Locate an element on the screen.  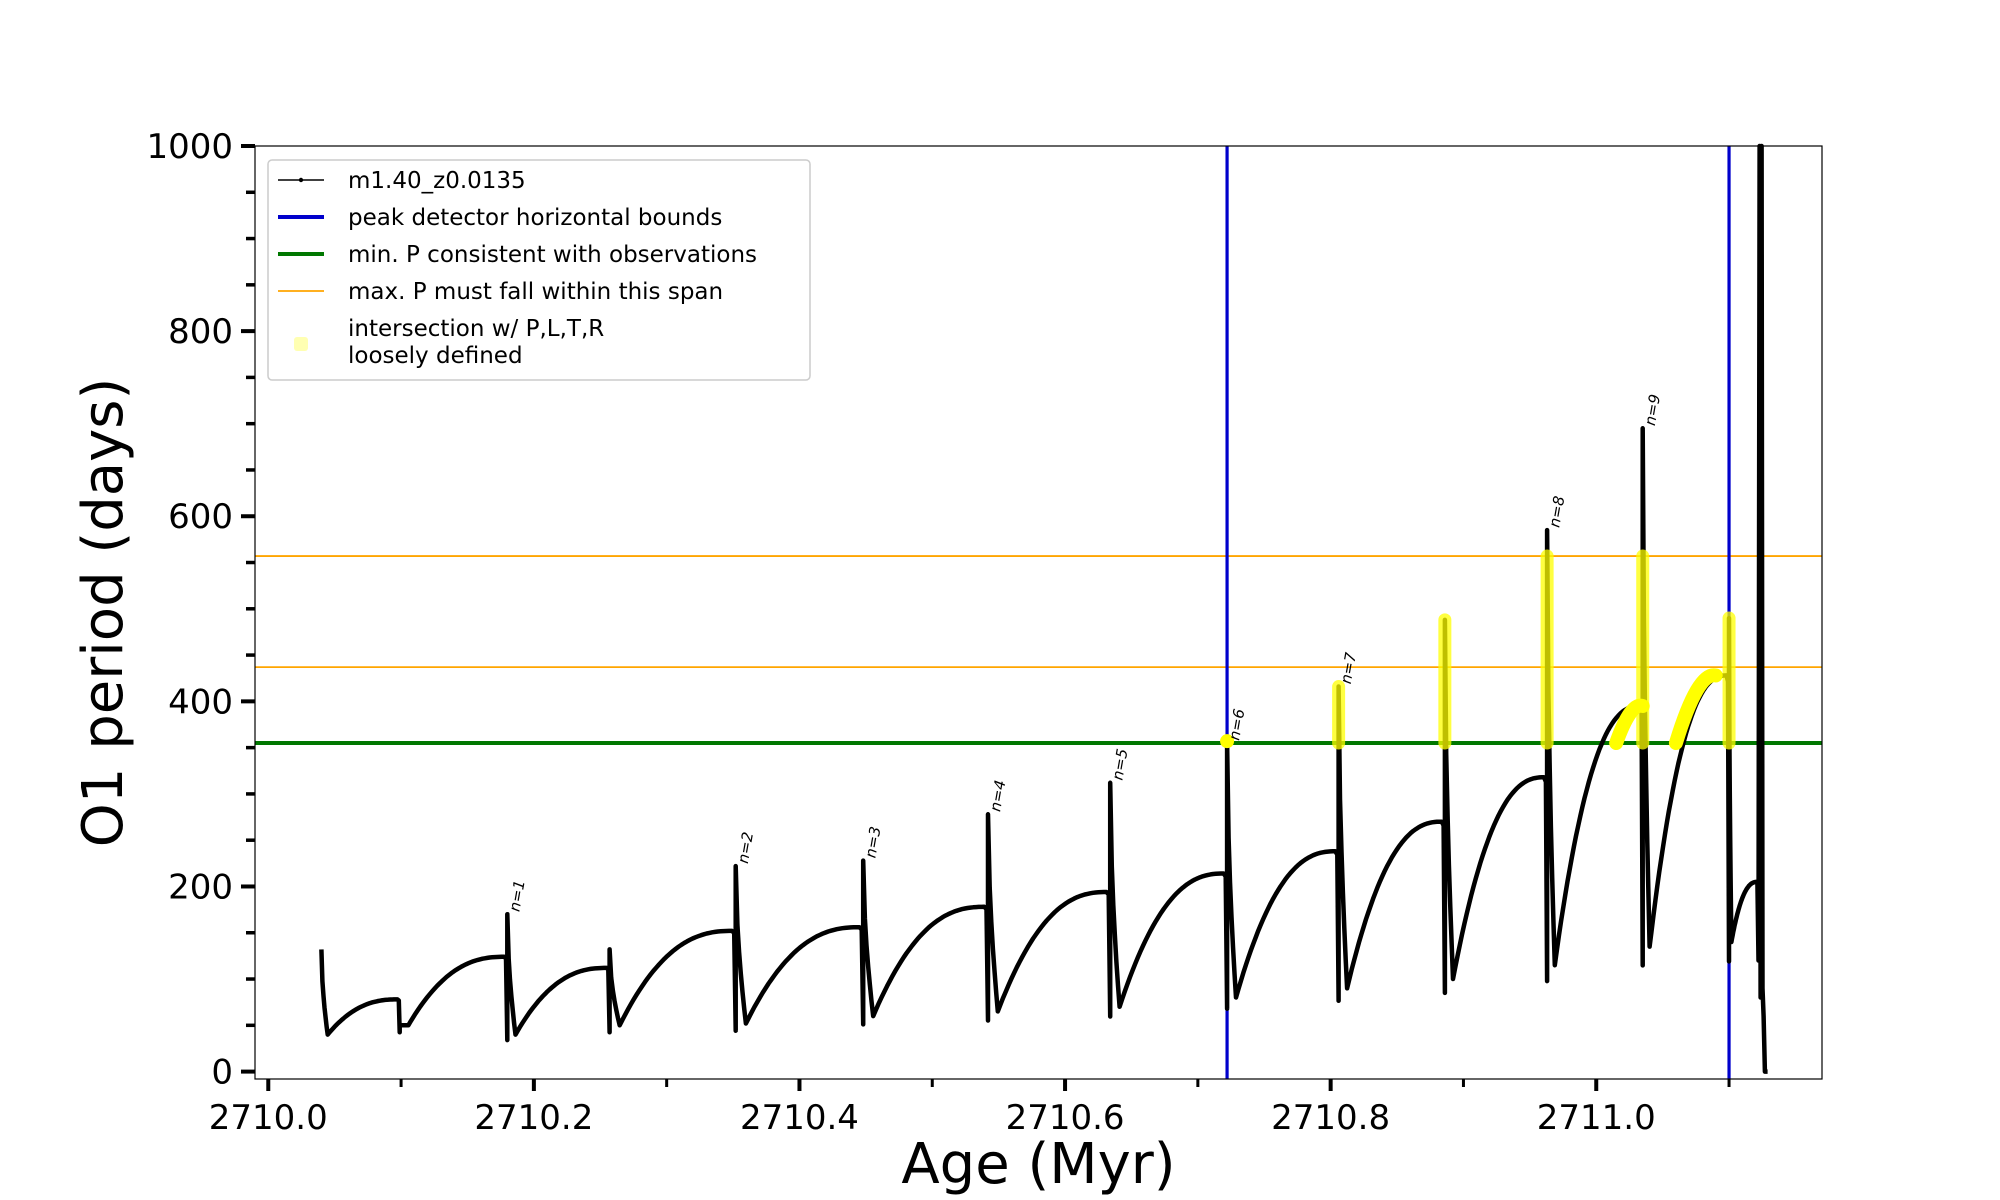
peak-label-6: n=6 is located at coordinates (1236, 724).